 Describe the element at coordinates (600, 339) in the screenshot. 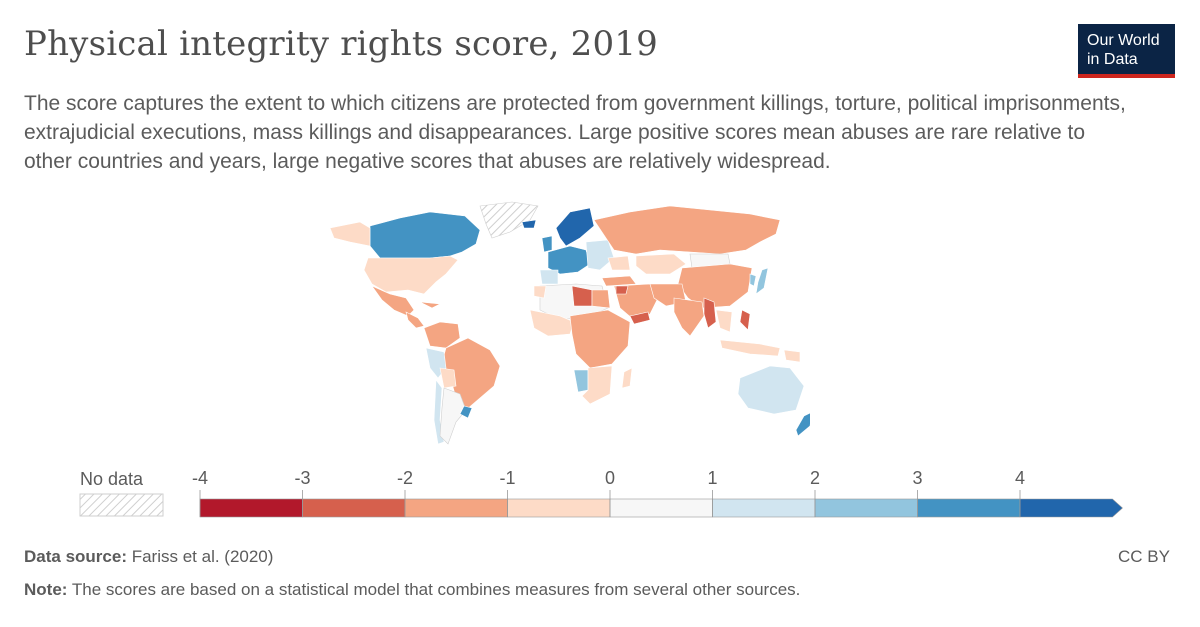

I see `region-central-africa` at that location.